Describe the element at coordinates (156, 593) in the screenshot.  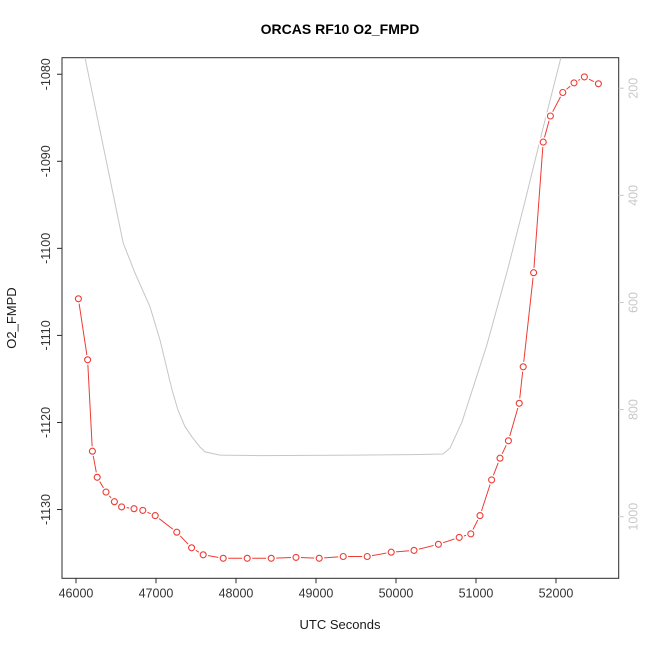
I see `x-tick-label: 47000` at that location.